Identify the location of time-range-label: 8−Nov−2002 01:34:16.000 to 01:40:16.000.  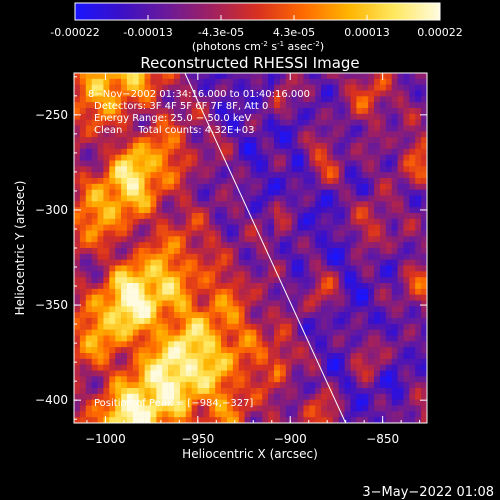
(199, 94).